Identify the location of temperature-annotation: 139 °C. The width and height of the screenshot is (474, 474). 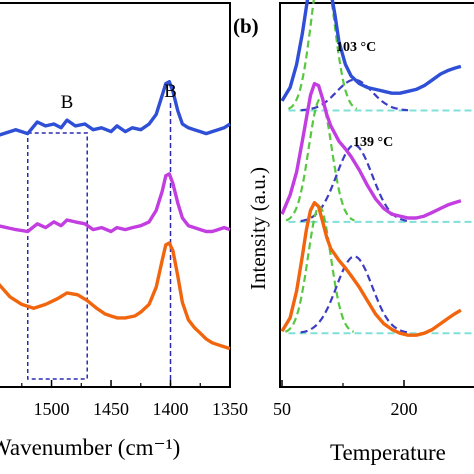
(373, 142).